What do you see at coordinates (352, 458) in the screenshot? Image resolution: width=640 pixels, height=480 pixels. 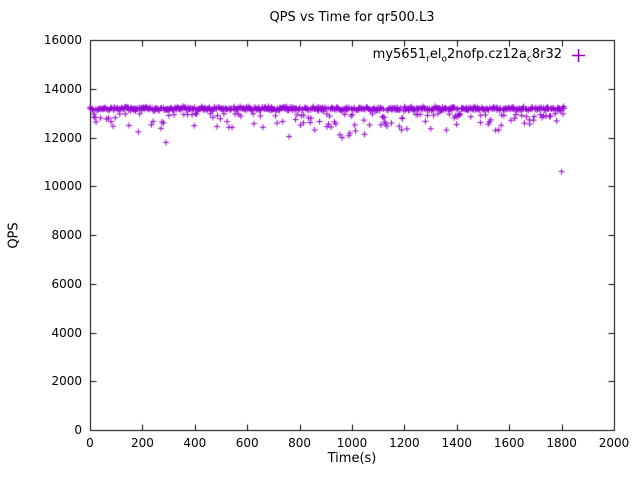 I see `x-axis-label: Time(s)` at bounding box center [352, 458].